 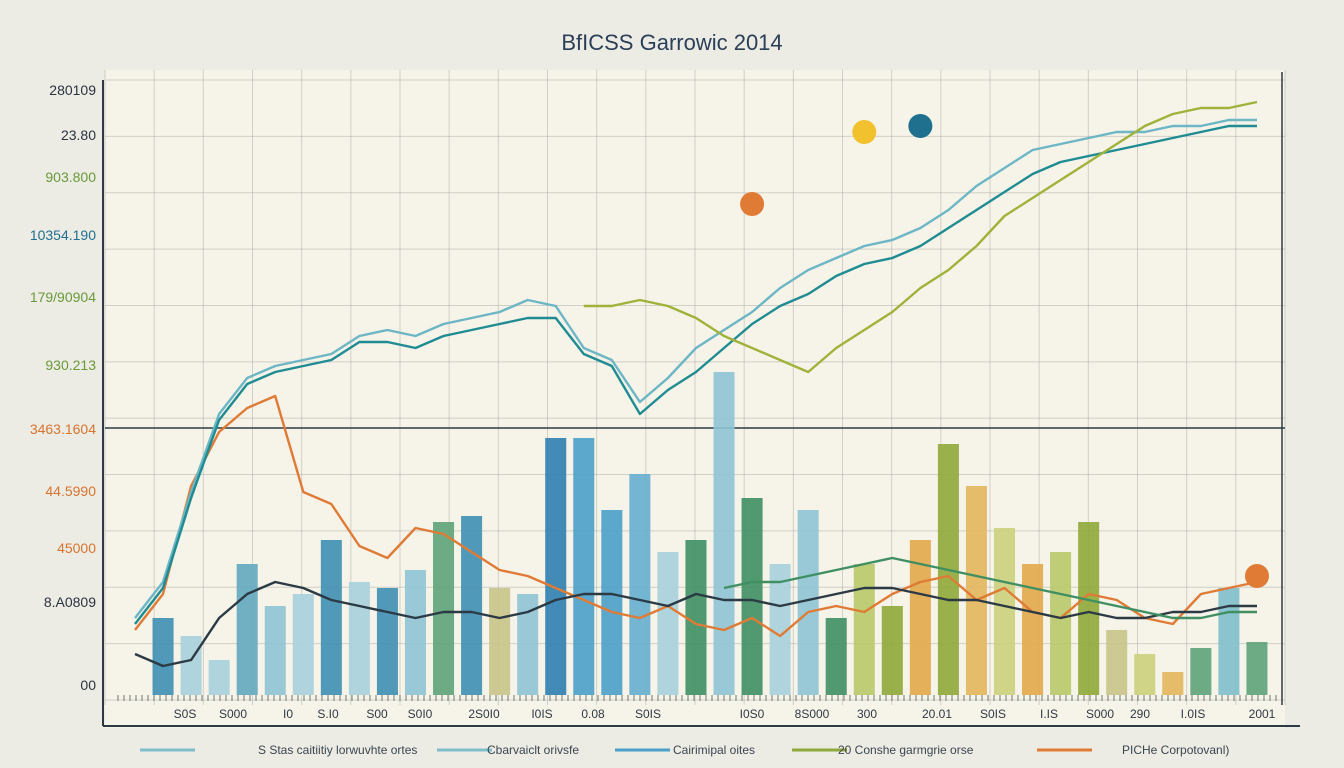 I want to click on y-tick-label: 930.213, so click(x=70, y=365).